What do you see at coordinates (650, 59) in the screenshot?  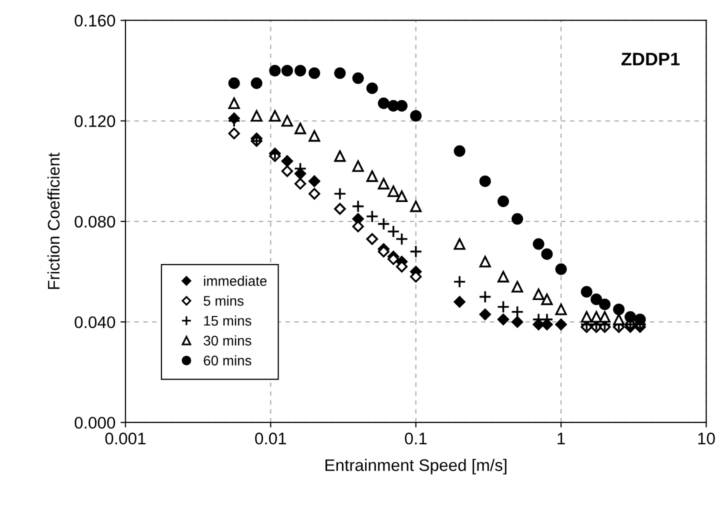 I see `annotation: ZDDP1` at bounding box center [650, 59].